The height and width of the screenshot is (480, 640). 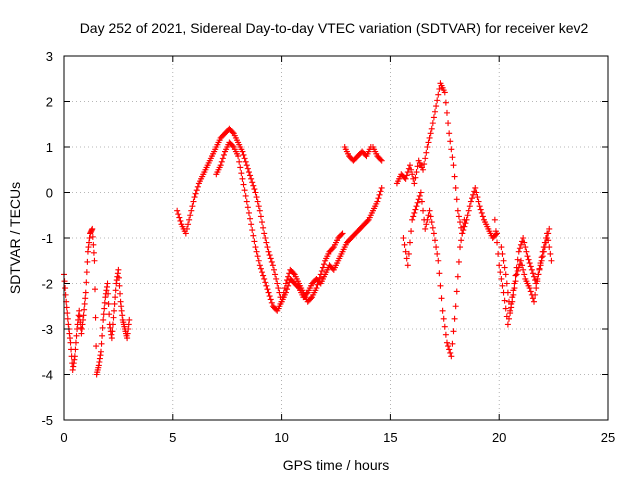 What do you see at coordinates (390, 437) in the screenshot?
I see `x-tick-label: 15` at bounding box center [390, 437].